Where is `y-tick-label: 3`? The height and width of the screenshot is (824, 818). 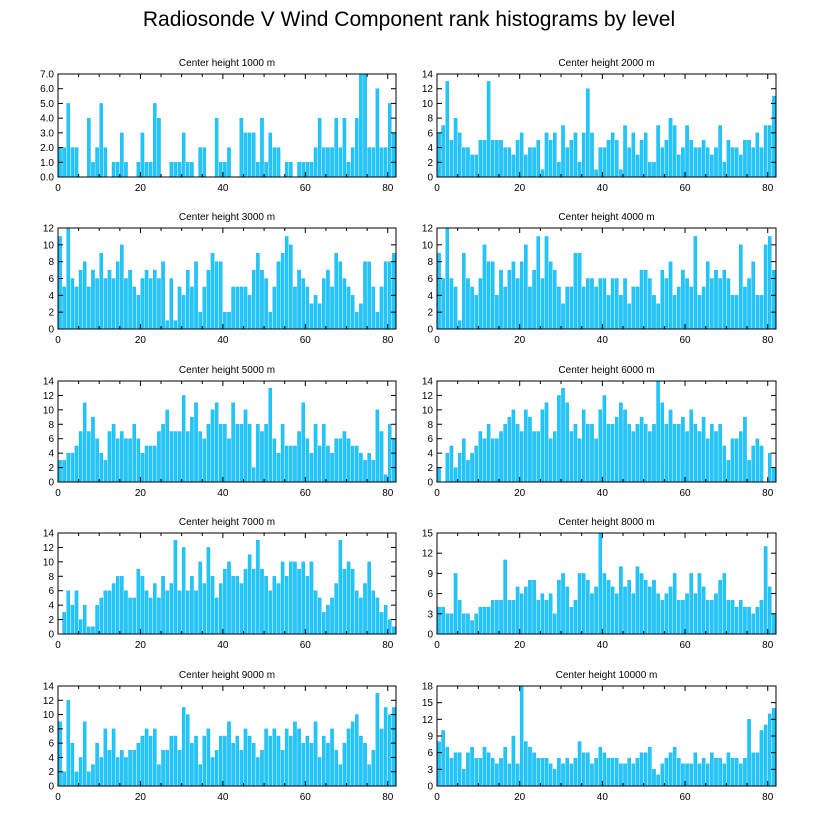
y-tick-label: 3 is located at coordinates (430, 614).